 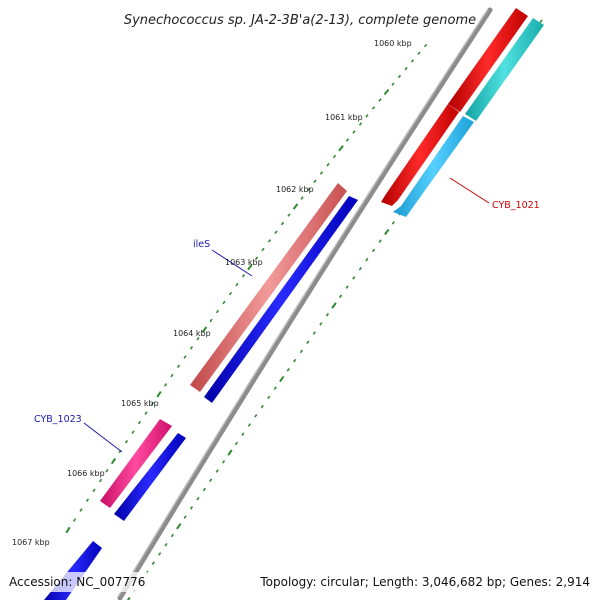 I want to click on gene-blue-lower, so click(x=150, y=477).